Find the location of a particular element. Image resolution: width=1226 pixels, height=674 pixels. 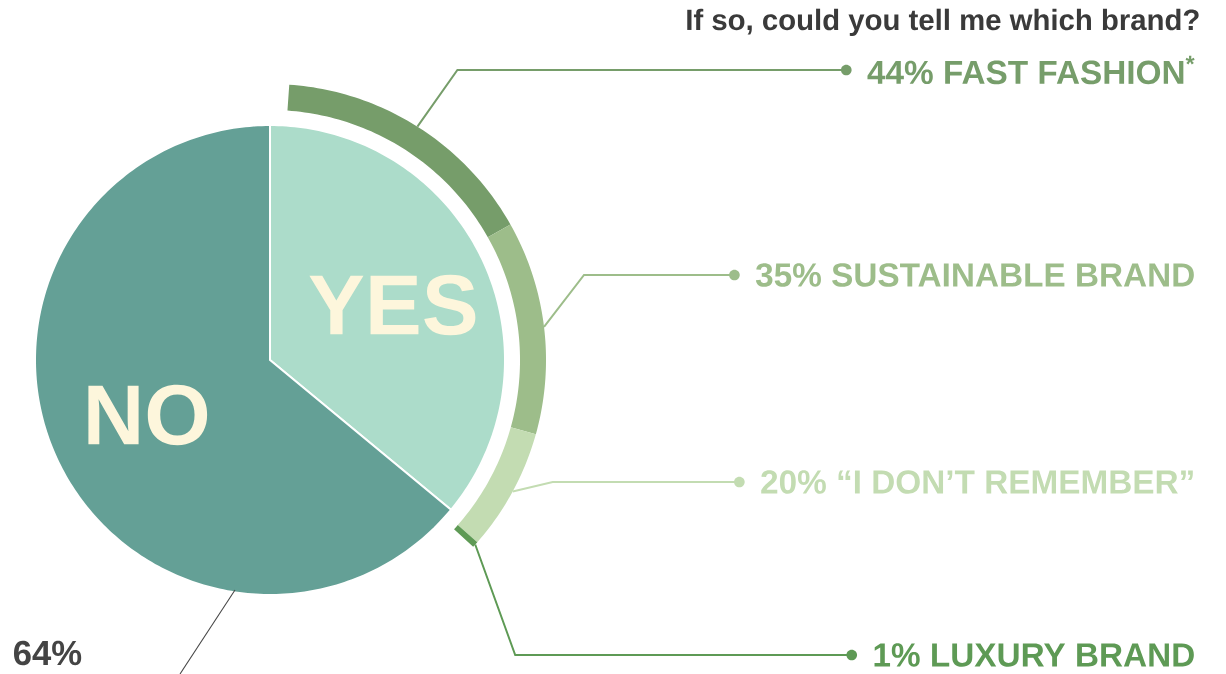

legend-label: LUXURY BRAND is located at coordinates (1063, 655).